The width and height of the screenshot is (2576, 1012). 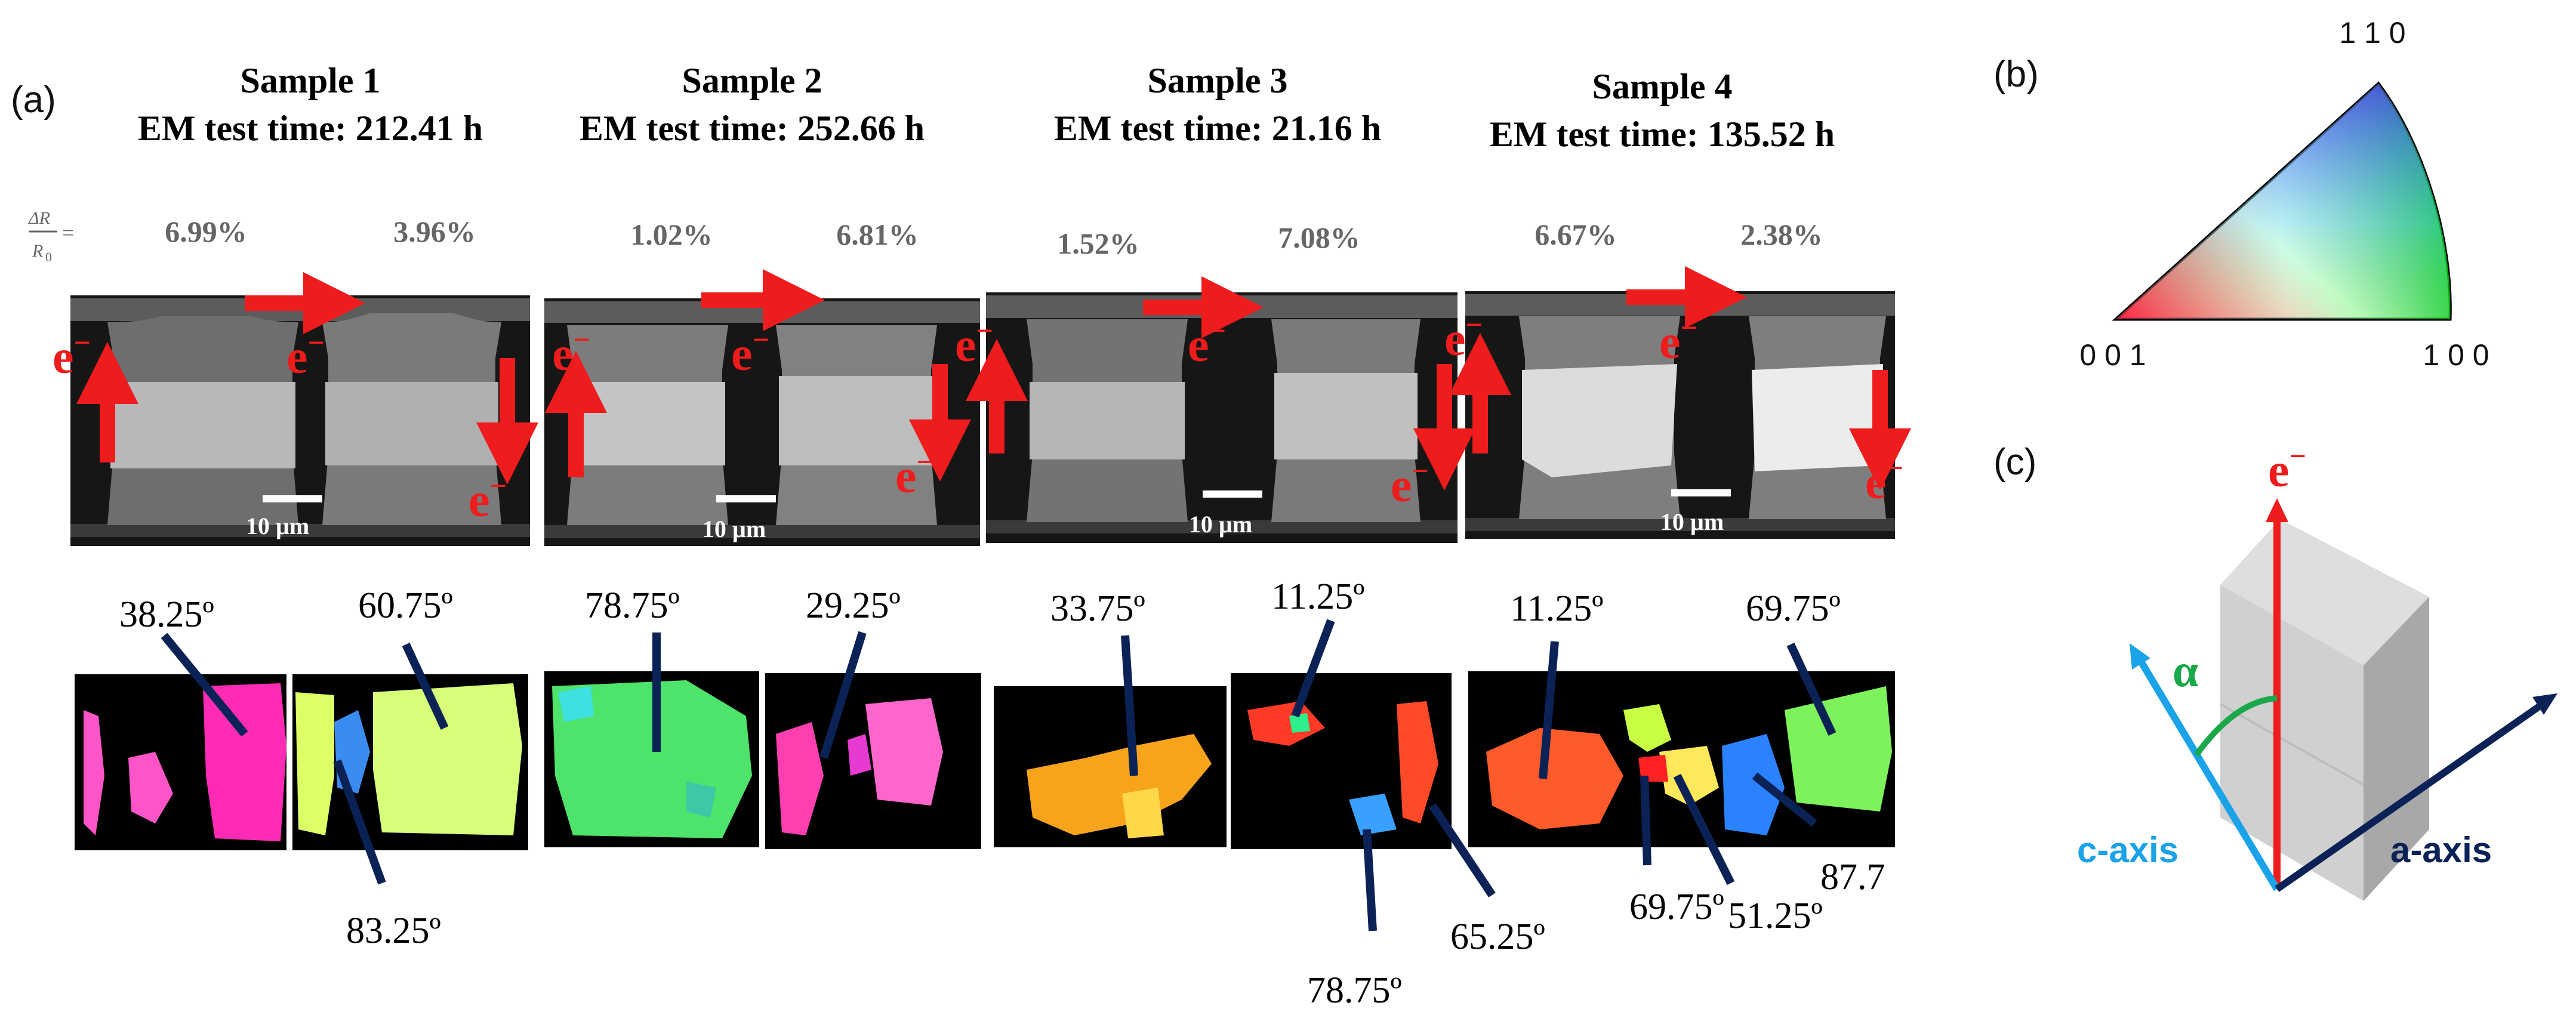 I want to click on angle-label: 65.25º, so click(x=1497, y=937).